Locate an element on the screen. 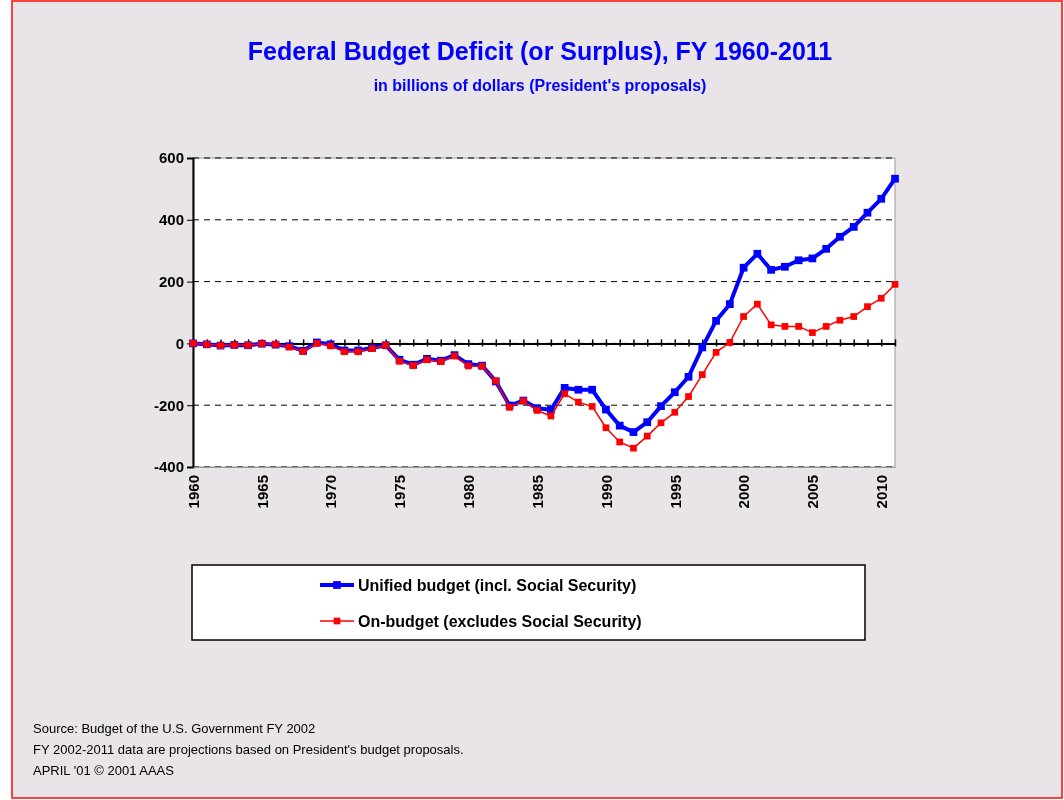  legend-label: On-budget (excludes Social Security) is located at coordinates (500, 621).